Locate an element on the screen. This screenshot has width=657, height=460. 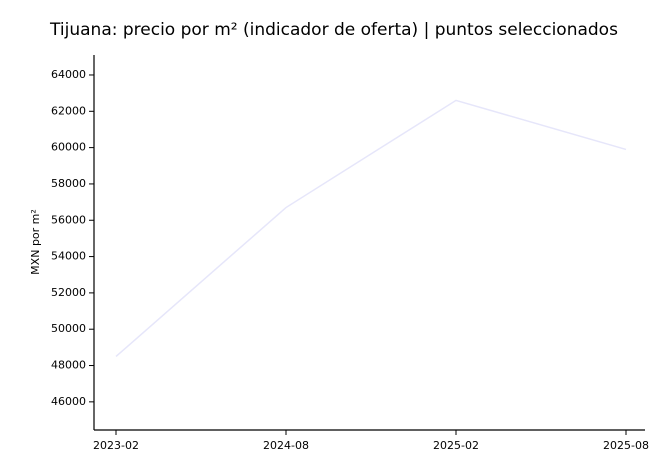
x-tick-label: 2024-08 is located at coordinates (286, 445).